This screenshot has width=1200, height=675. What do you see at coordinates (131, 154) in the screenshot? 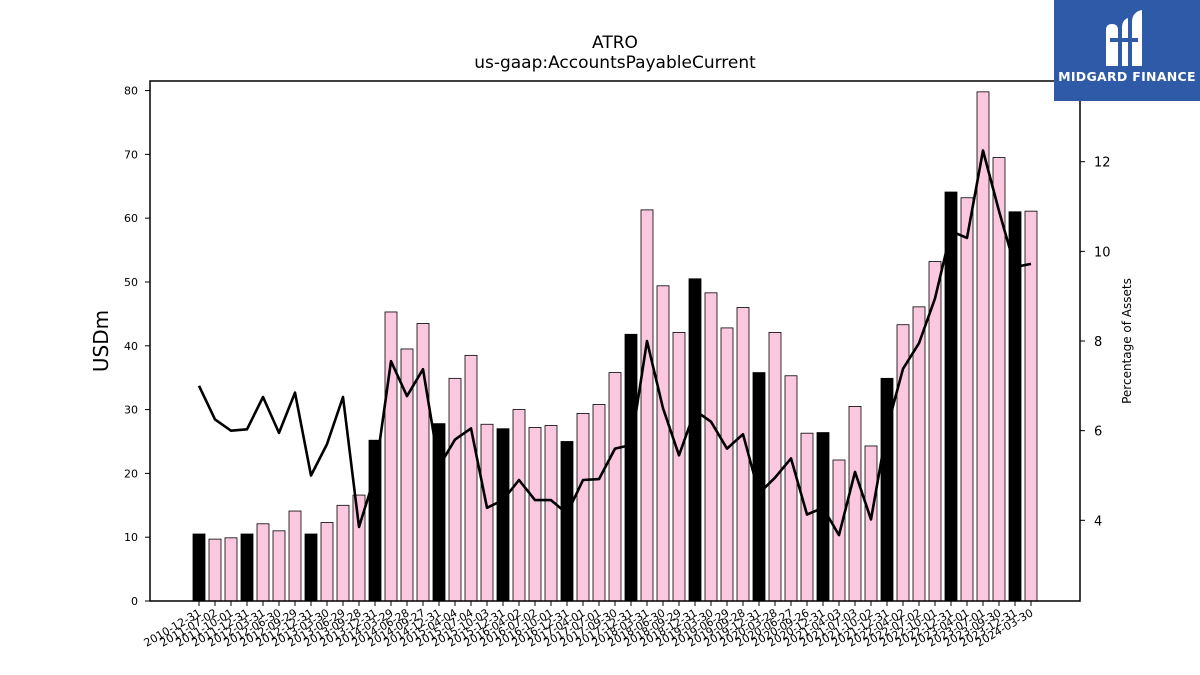
I see `y-tick-label: 70` at bounding box center [131, 154].